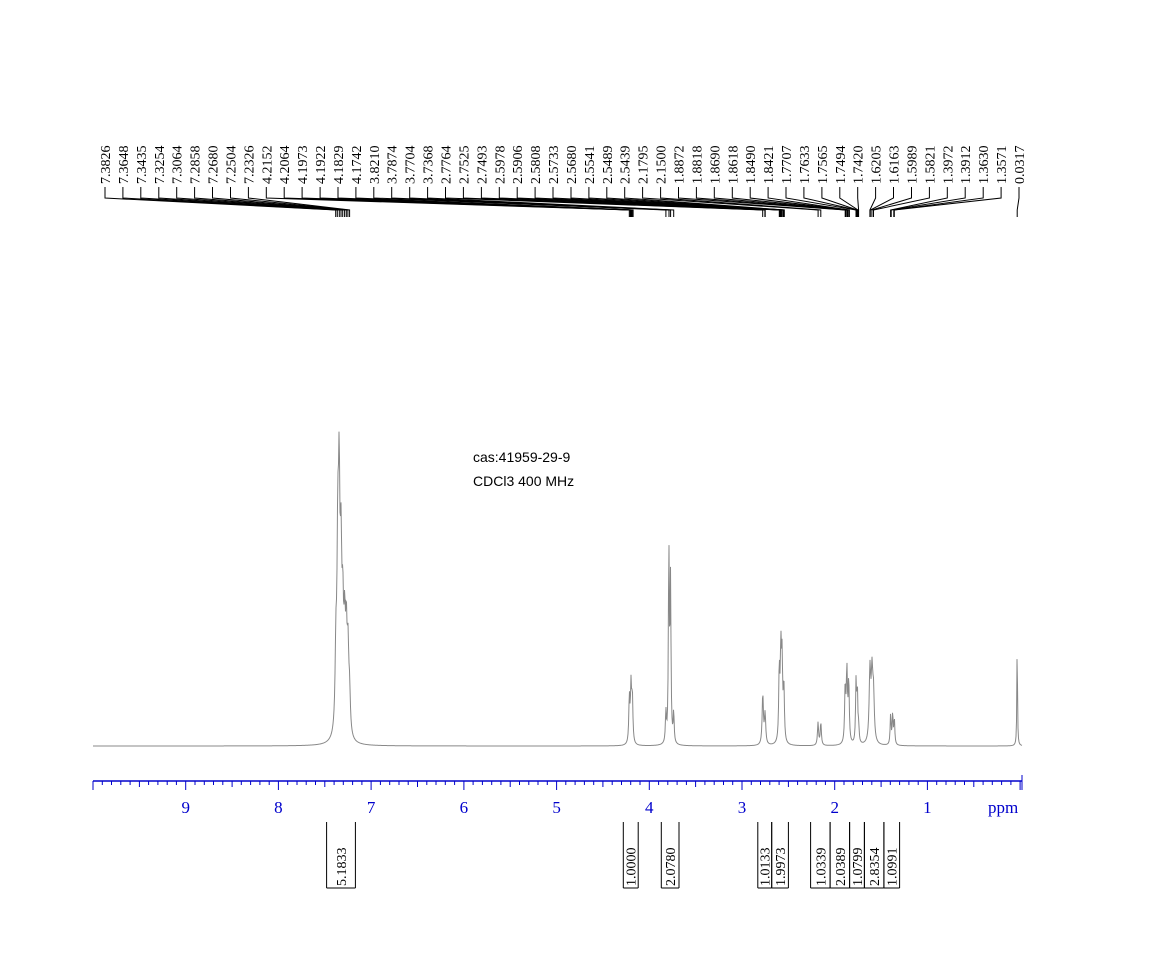 The image size is (1153, 953). I want to click on peak-label: 4.1922, so click(321, 165).